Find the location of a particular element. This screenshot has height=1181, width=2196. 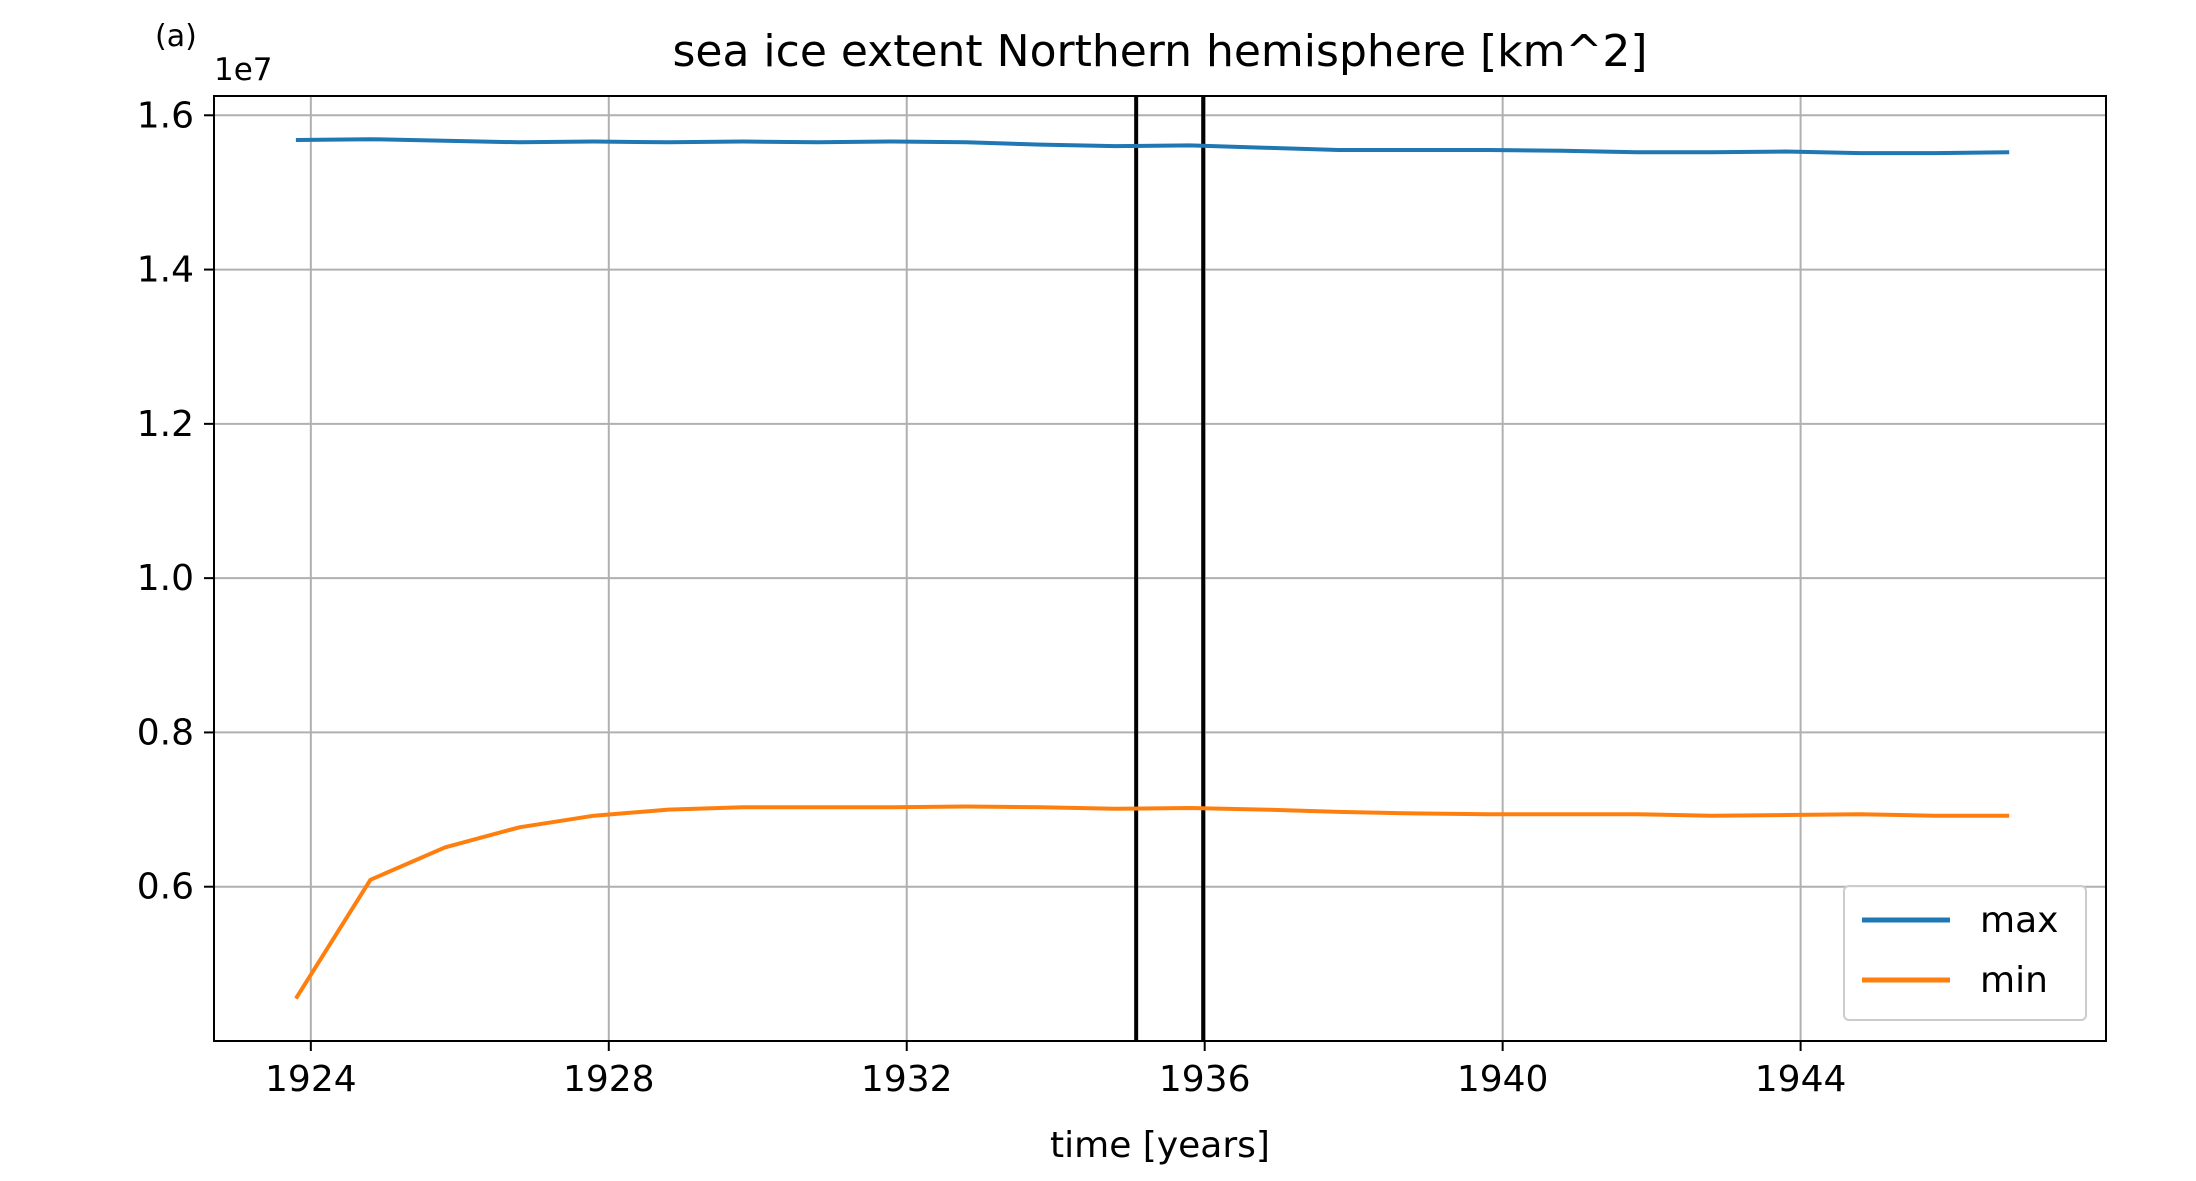

y-tick-label: 0.8 is located at coordinates (165, 732).